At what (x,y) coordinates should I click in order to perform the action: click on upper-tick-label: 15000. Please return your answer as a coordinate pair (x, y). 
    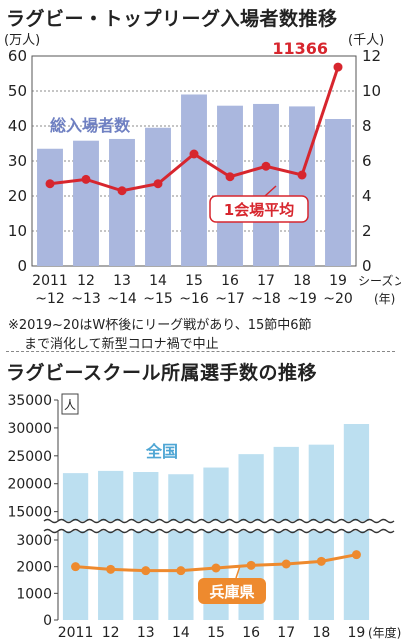
    Looking at the image, I should click on (29, 513).